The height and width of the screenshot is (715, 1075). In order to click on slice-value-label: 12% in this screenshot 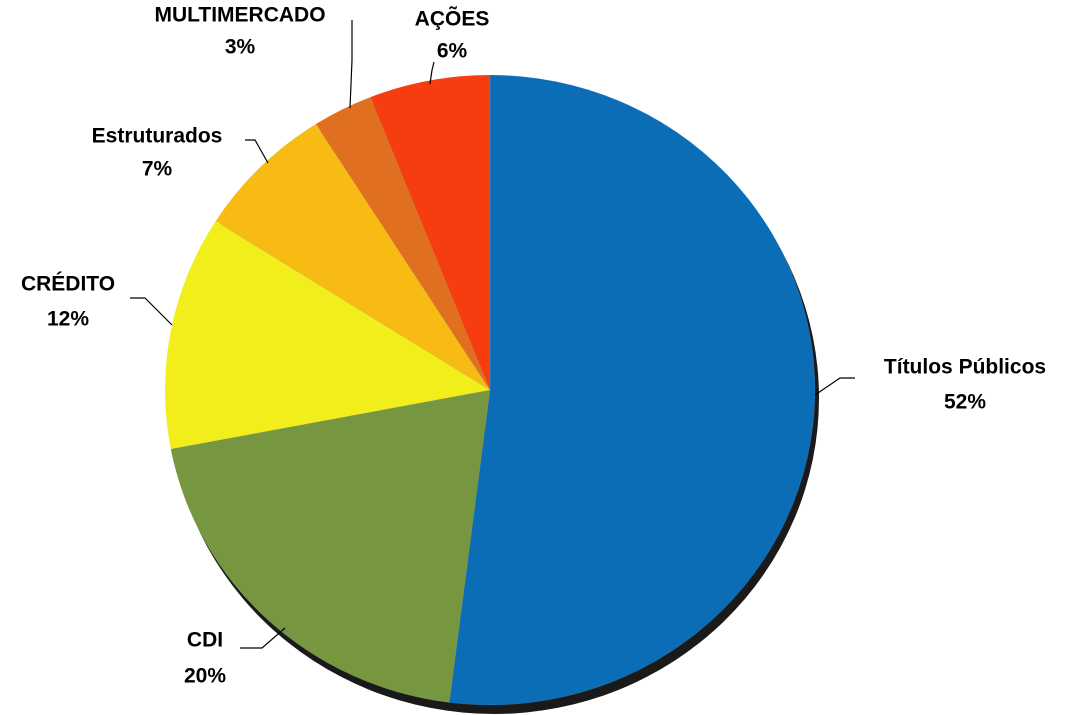, I will do `click(68, 319)`.